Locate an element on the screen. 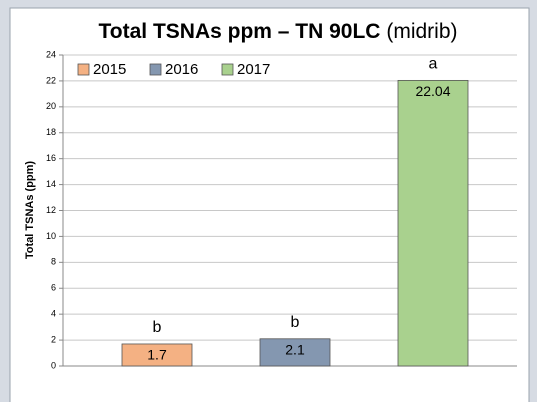 This screenshot has height=402, width=537. y-tick-label: 4 is located at coordinates (53, 314).